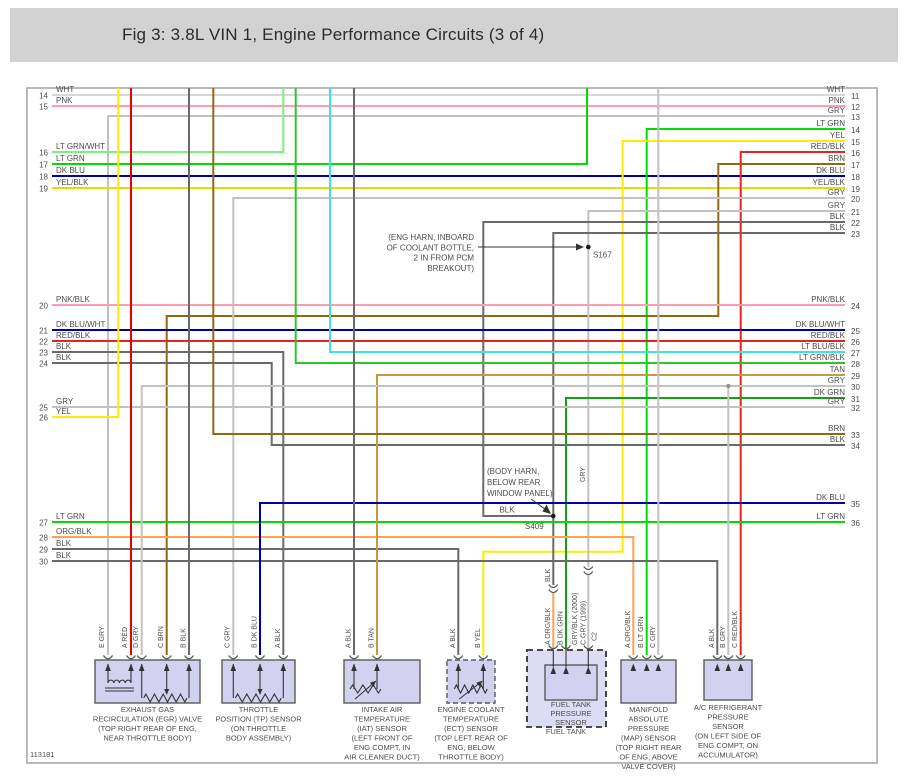 This screenshot has height=784, width=908. I want to click on wire-row31r-dkgrn-fuel-b, so click(705, 523).